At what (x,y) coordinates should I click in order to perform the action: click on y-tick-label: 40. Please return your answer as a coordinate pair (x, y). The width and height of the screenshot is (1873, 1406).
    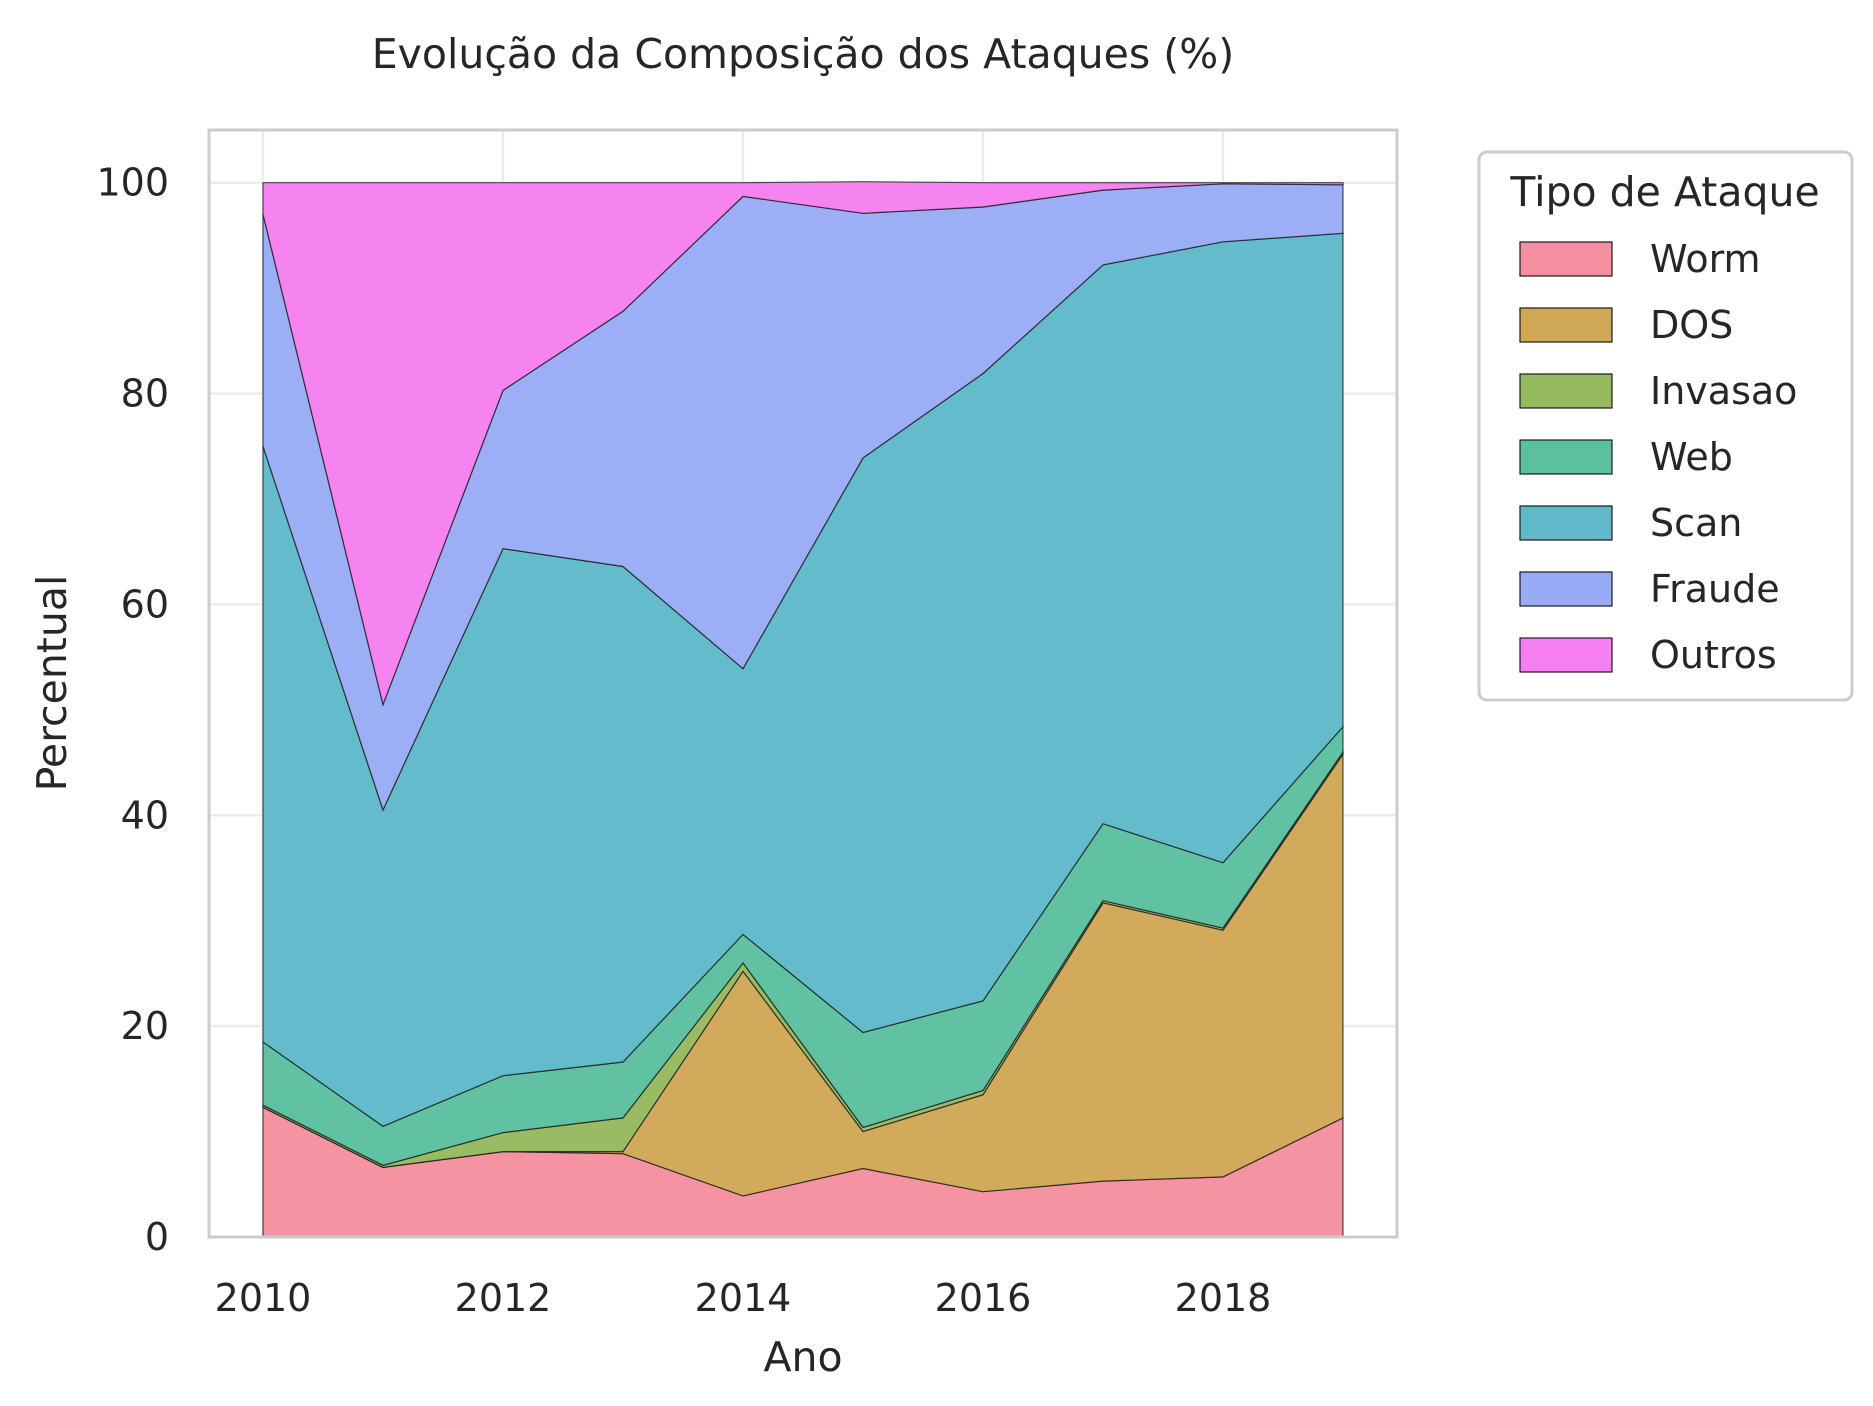
    Looking at the image, I should click on (145, 815).